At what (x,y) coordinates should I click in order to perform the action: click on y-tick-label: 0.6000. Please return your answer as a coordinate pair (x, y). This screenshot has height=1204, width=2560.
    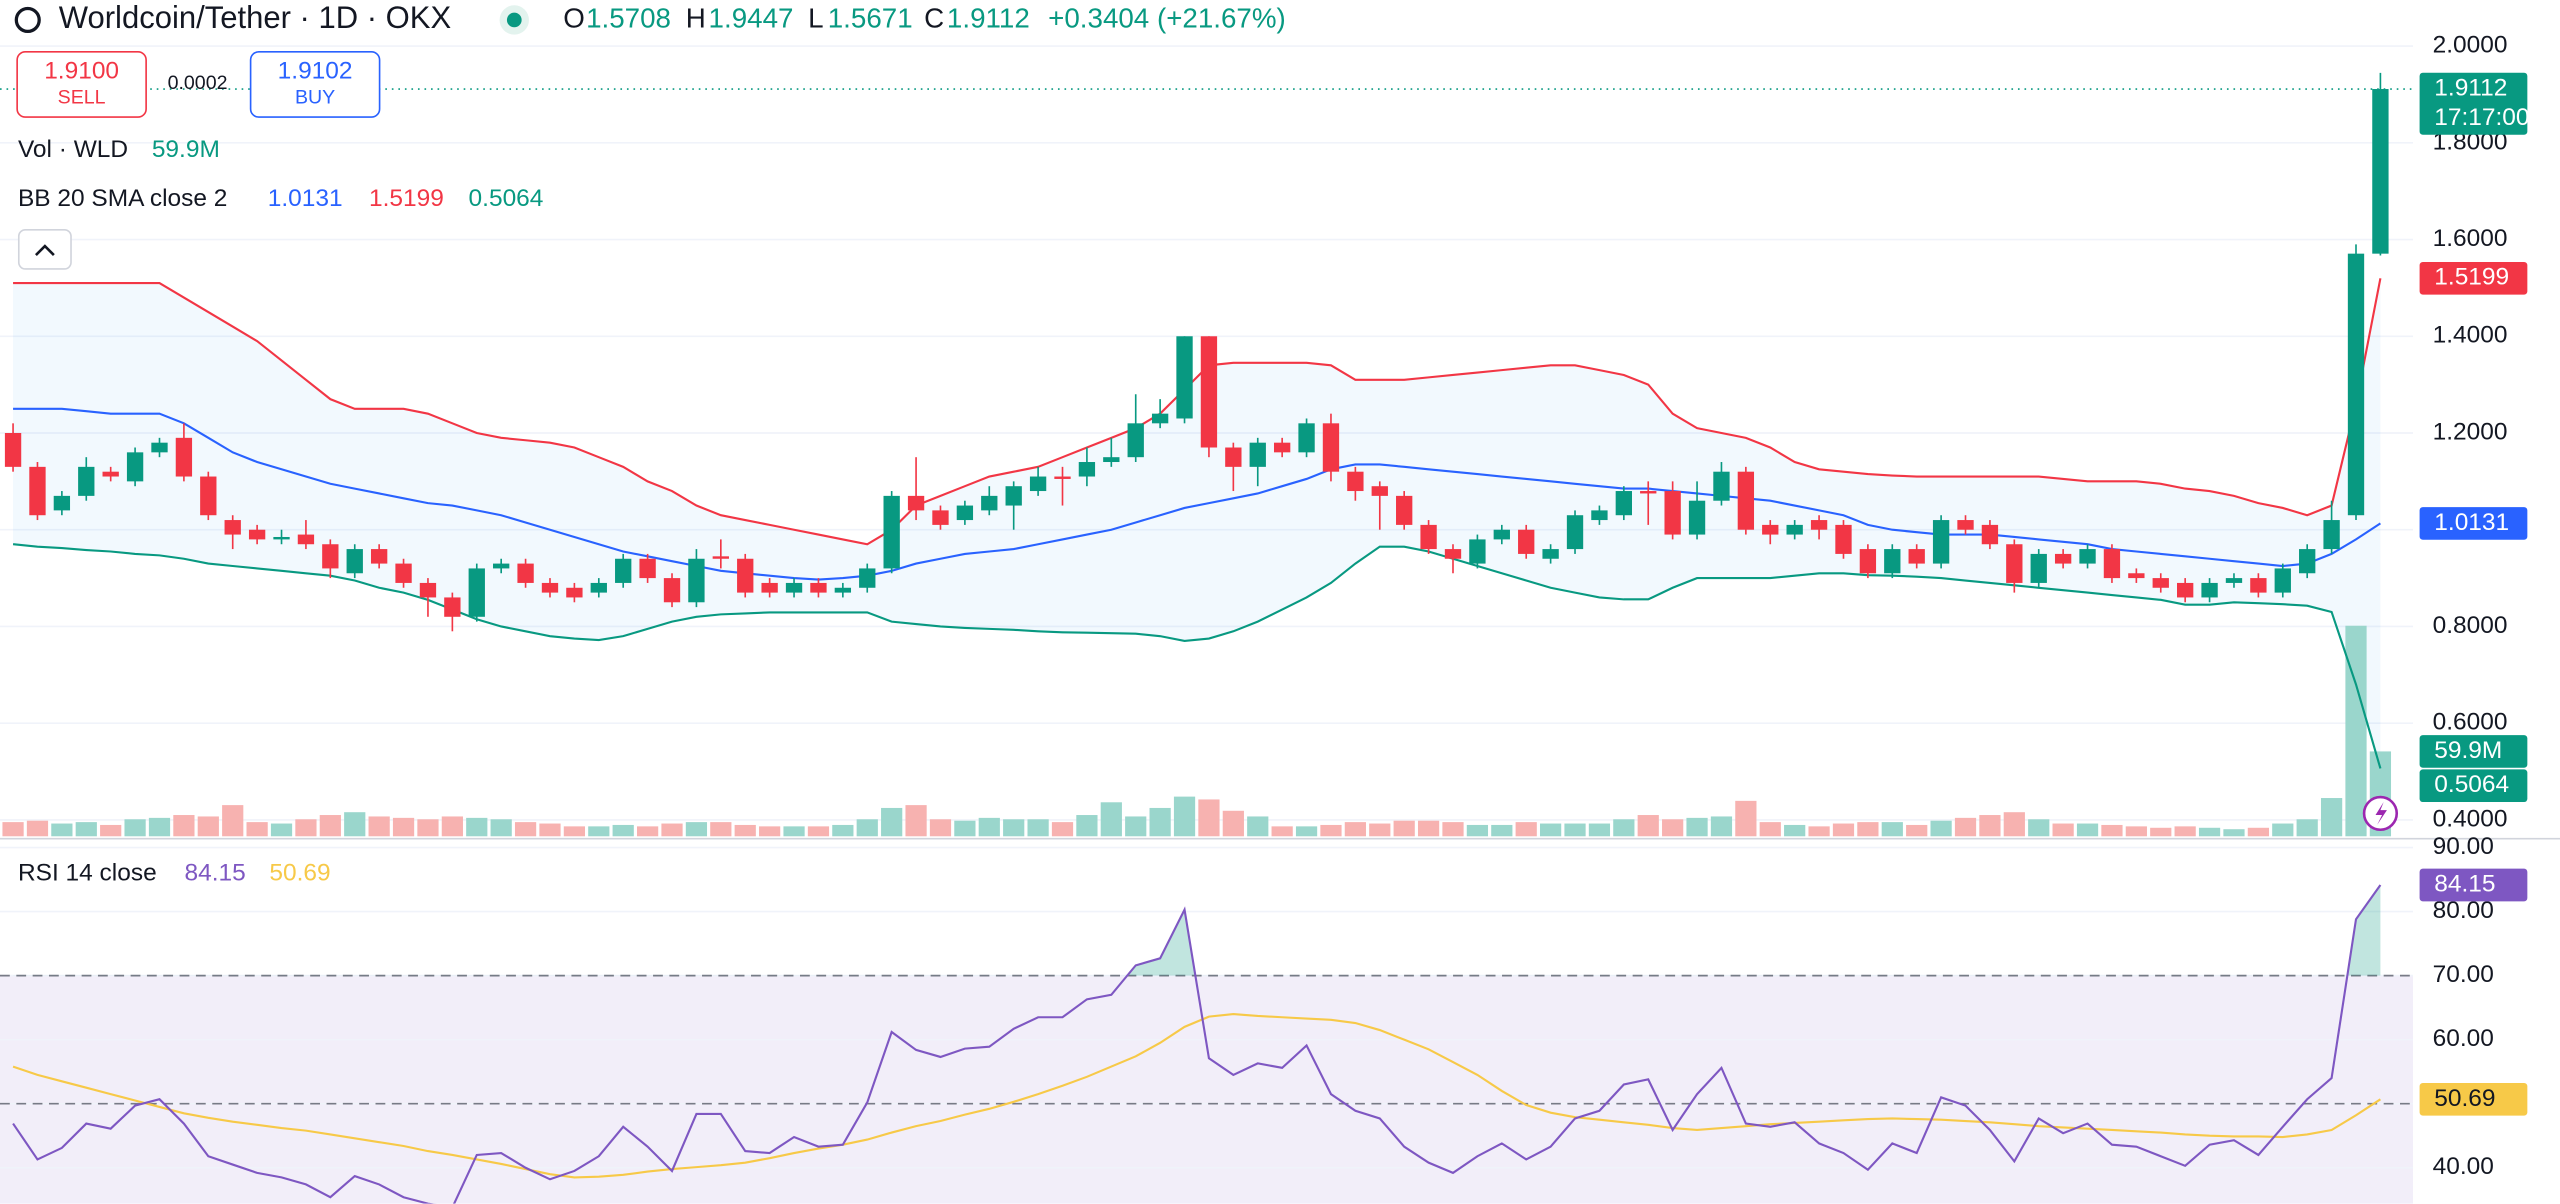
    Looking at the image, I should click on (2470, 722).